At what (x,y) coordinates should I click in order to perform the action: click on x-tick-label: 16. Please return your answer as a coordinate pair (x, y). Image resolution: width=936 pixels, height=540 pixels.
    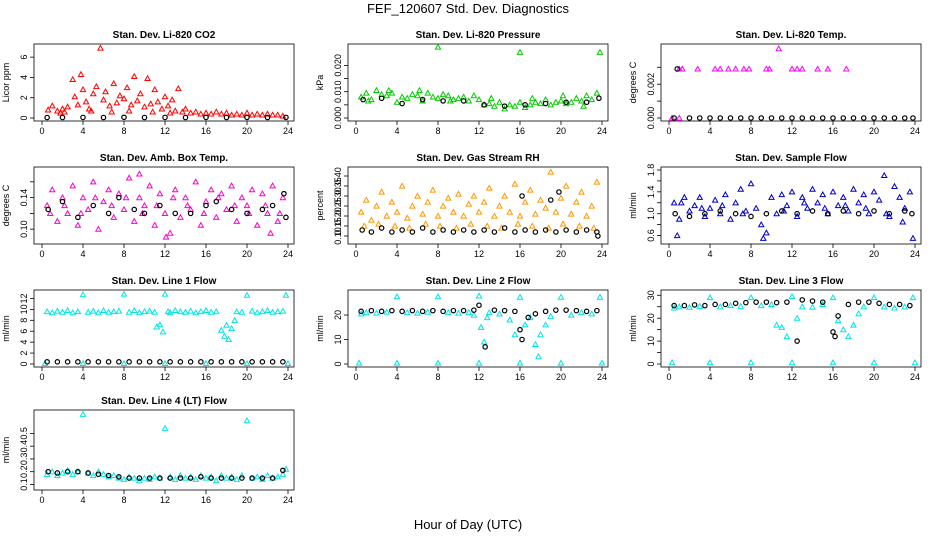
    Looking at the image, I should click on (833, 254).